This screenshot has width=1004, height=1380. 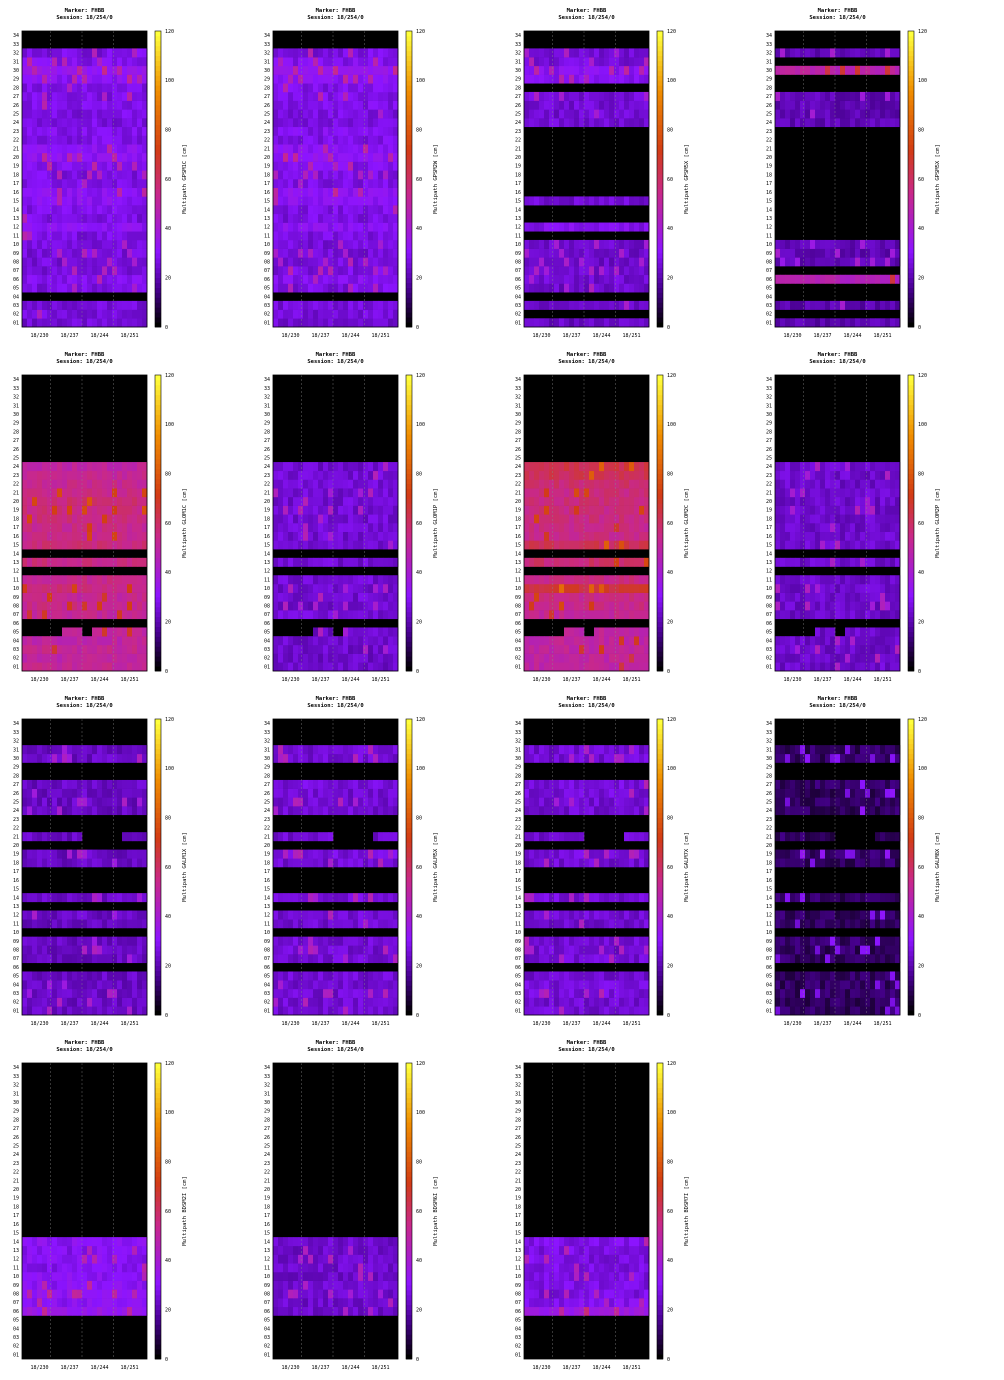 I want to click on y-tick-label: 16, so click(x=518, y=193).